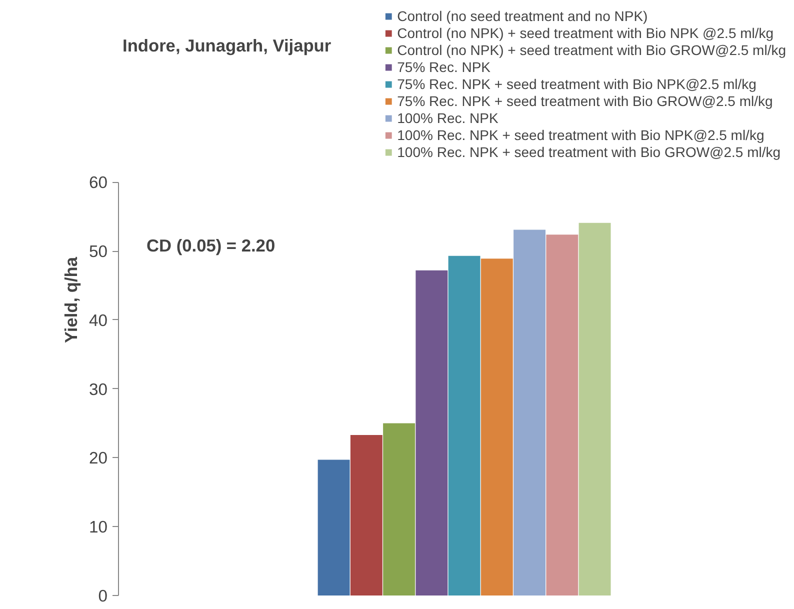 This screenshot has width=794, height=609. Describe the element at coordinates (98, 527) in the screenshot. I see `y-tick-label: 10` at that location.